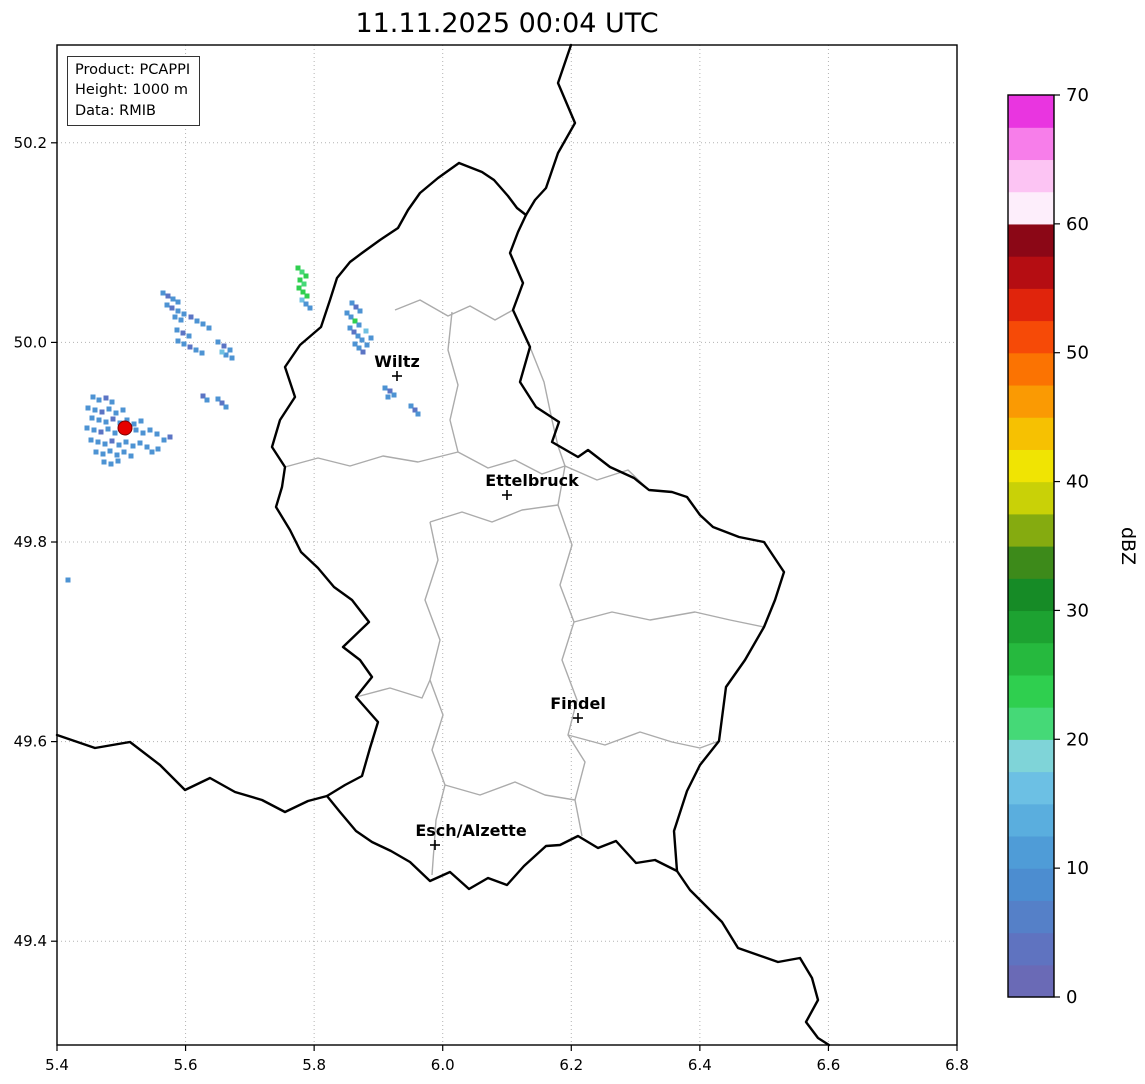 The image size is (1145, 1084). What do you see at coordinates (30, 143) in the screenshot?
I see `y-tick-label: 50.2` at bounding box center [30, 143].